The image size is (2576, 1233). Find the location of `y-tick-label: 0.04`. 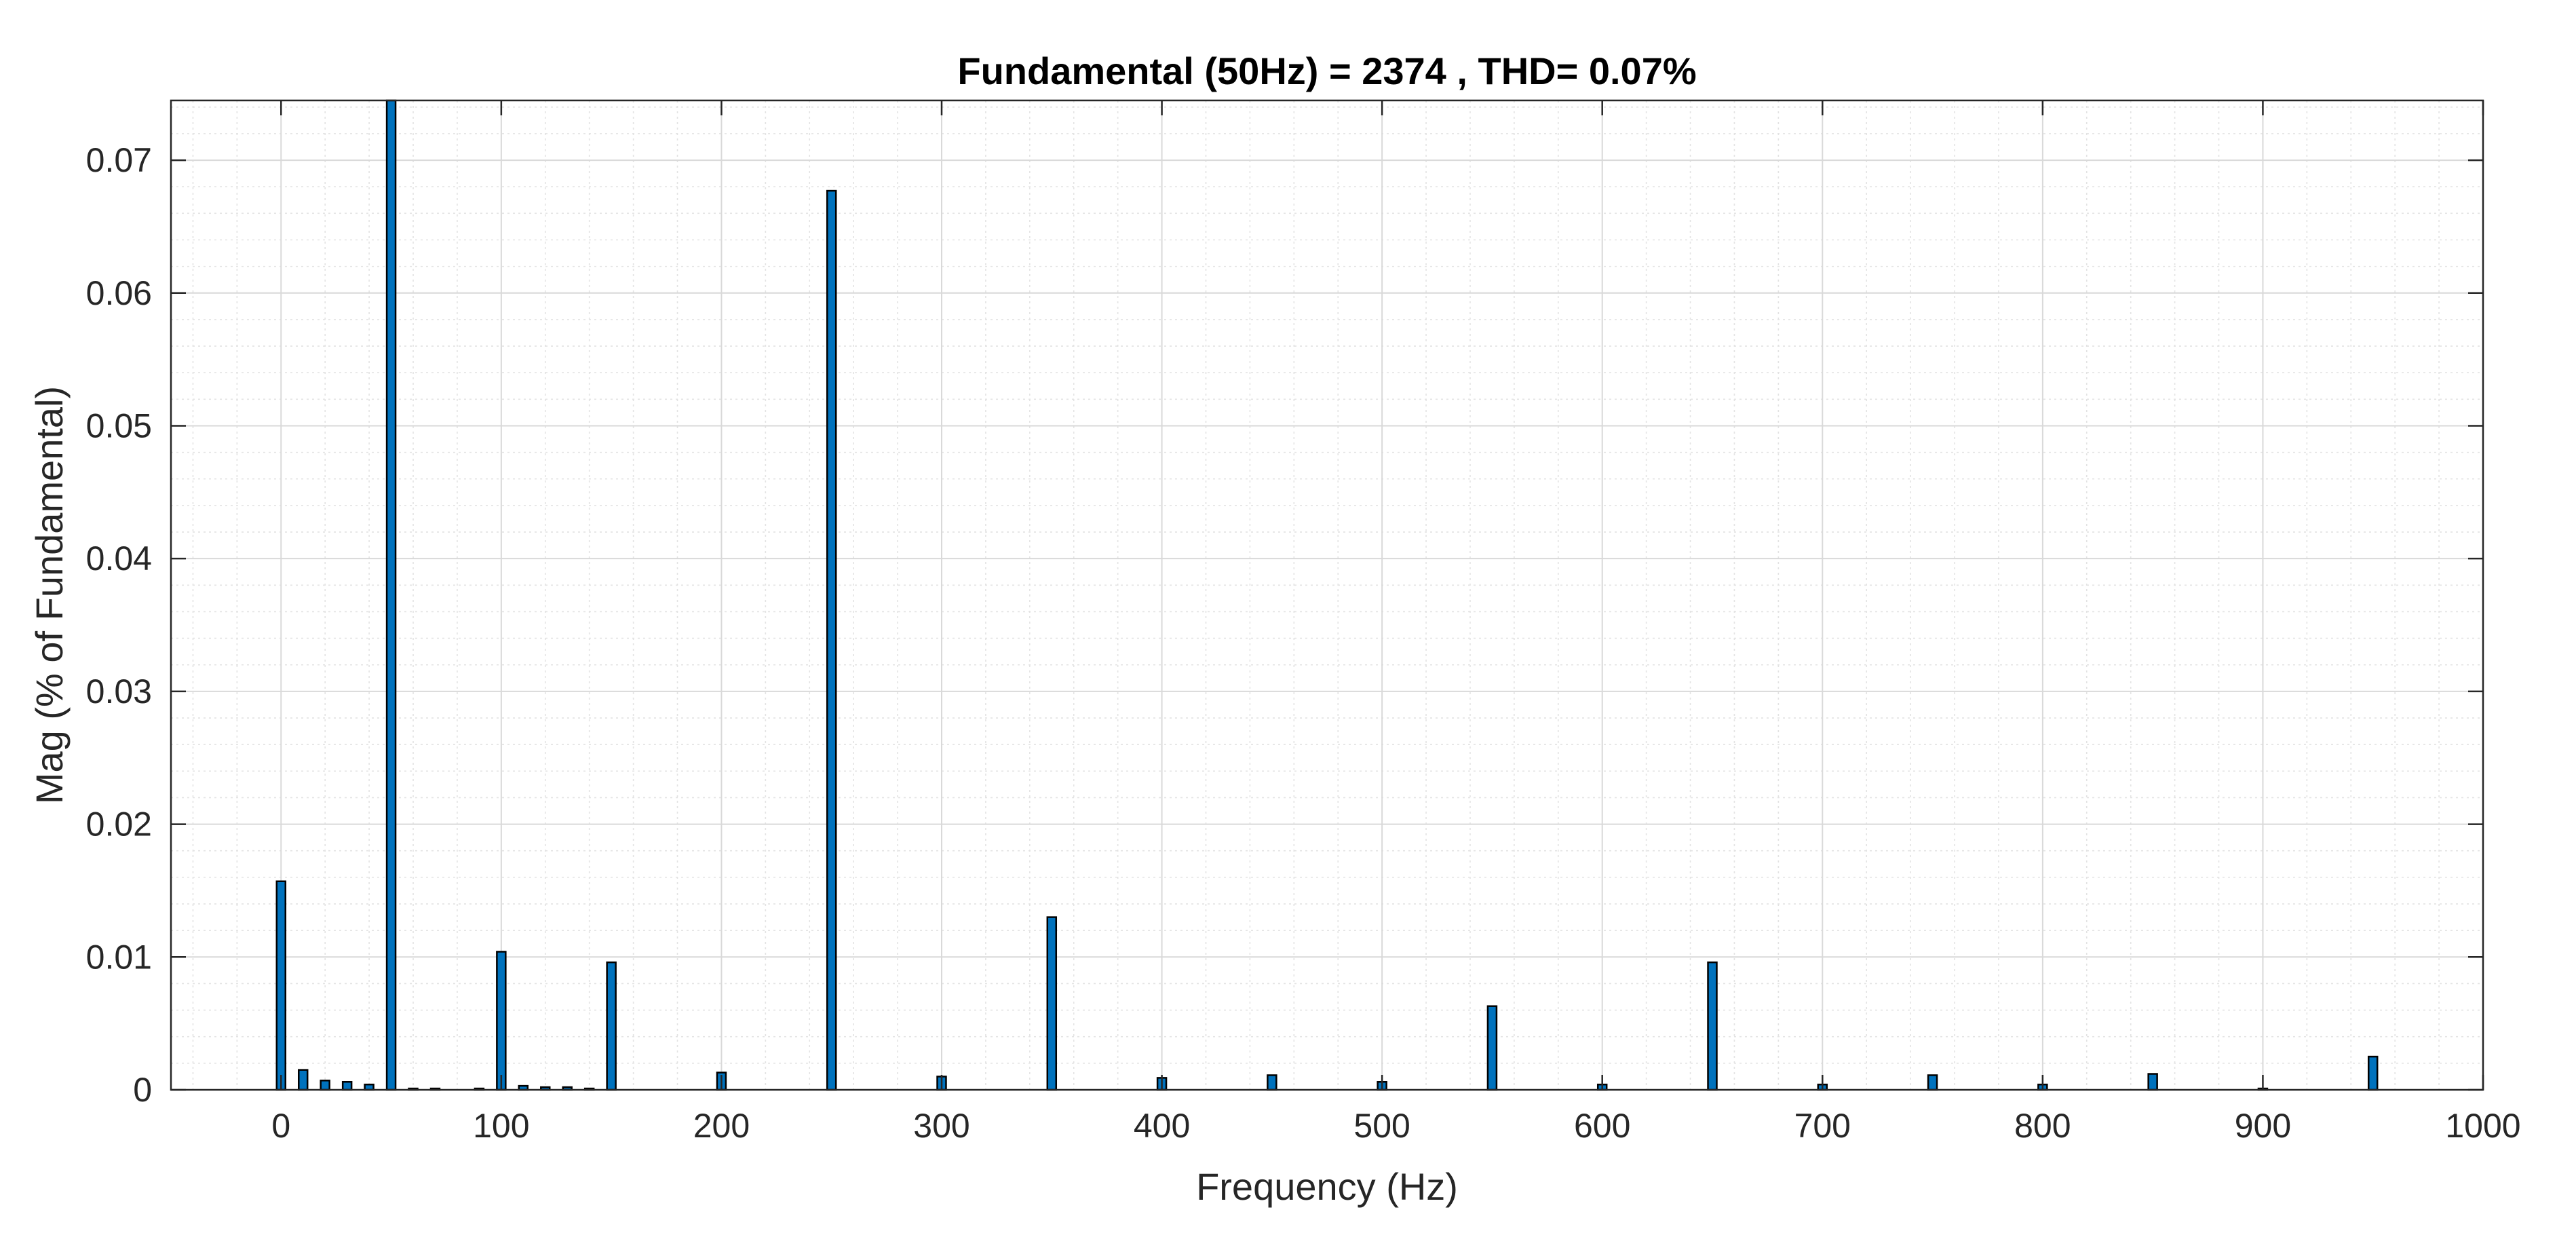

y-tick-label: 0.04 is located at coordinates (119, 558).